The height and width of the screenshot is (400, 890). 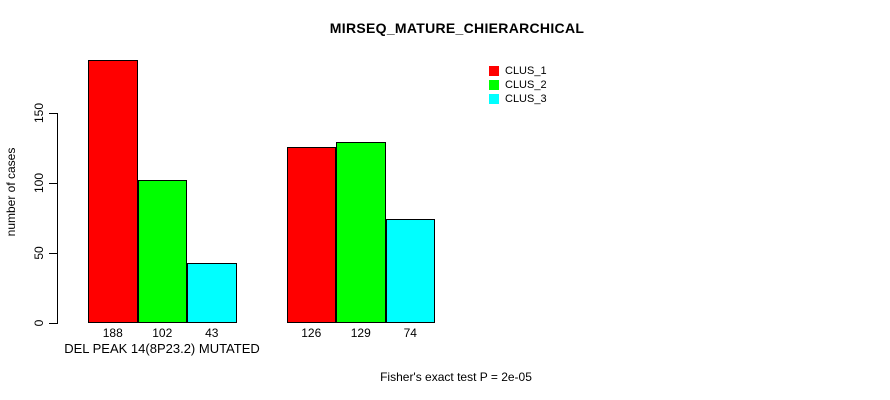 What do you see at coordinates (11, 192) in the screenshot?
I see `y-axis-label: number of cases` at bounding box center [11, 192].